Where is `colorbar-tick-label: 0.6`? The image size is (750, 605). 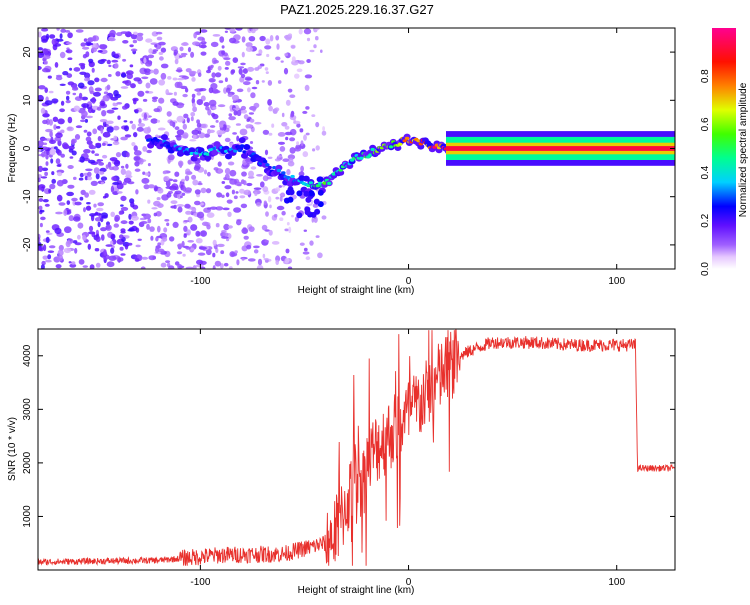 colorbar-tick-label: 0.6 is located at coordinates (705, 124).